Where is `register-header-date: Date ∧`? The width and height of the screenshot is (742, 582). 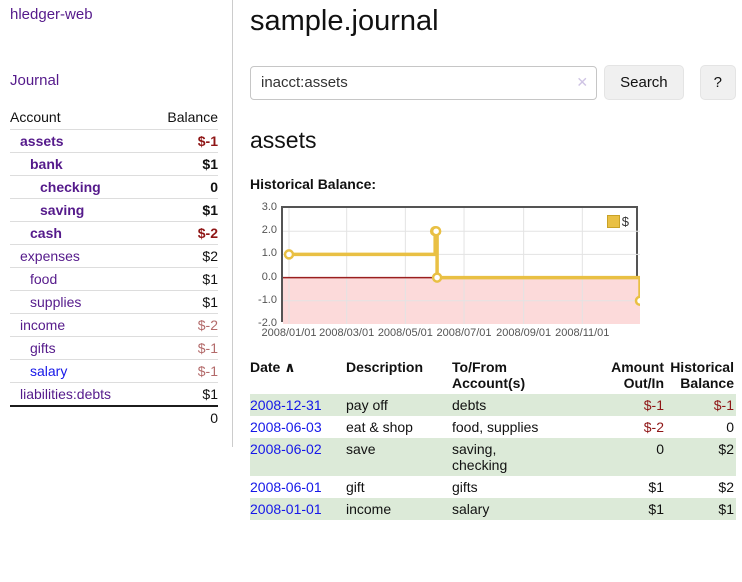
register-header-date: Date ∧ is located at coordinates (273, 367).